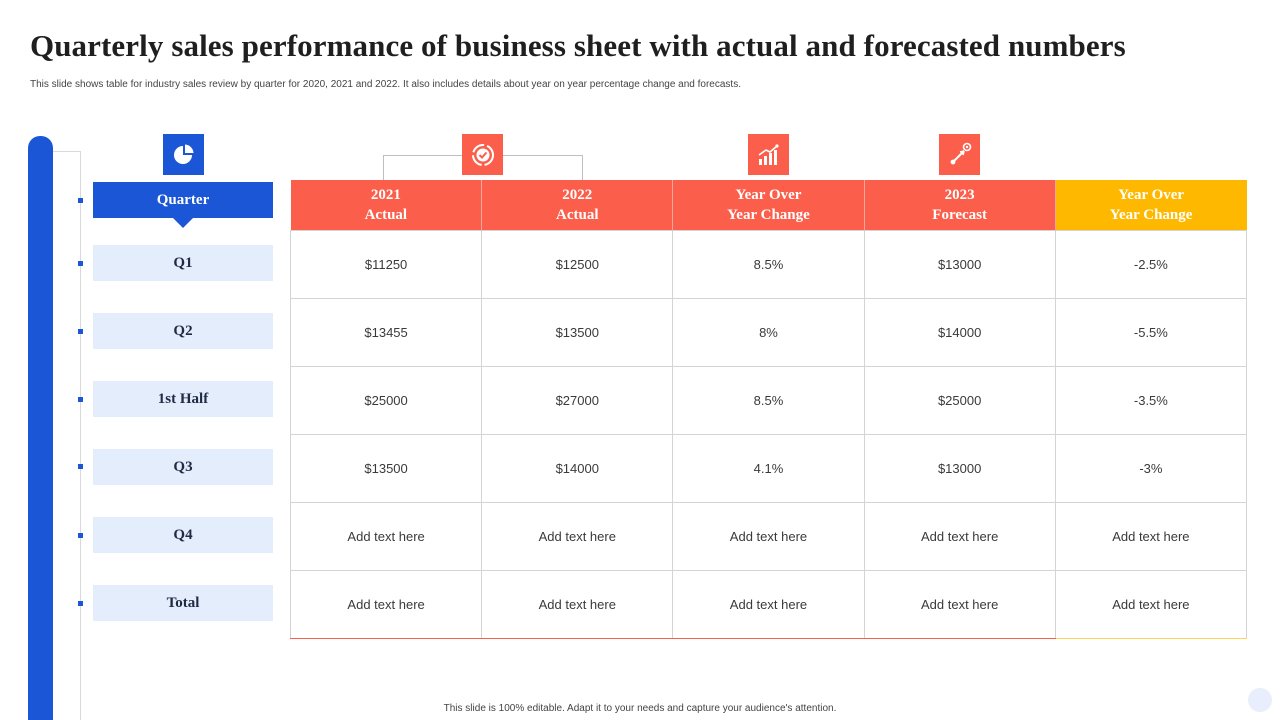 The image size is (1280, 720). I want to click on row-label-first-half: 1st Half, so click(183, 399).